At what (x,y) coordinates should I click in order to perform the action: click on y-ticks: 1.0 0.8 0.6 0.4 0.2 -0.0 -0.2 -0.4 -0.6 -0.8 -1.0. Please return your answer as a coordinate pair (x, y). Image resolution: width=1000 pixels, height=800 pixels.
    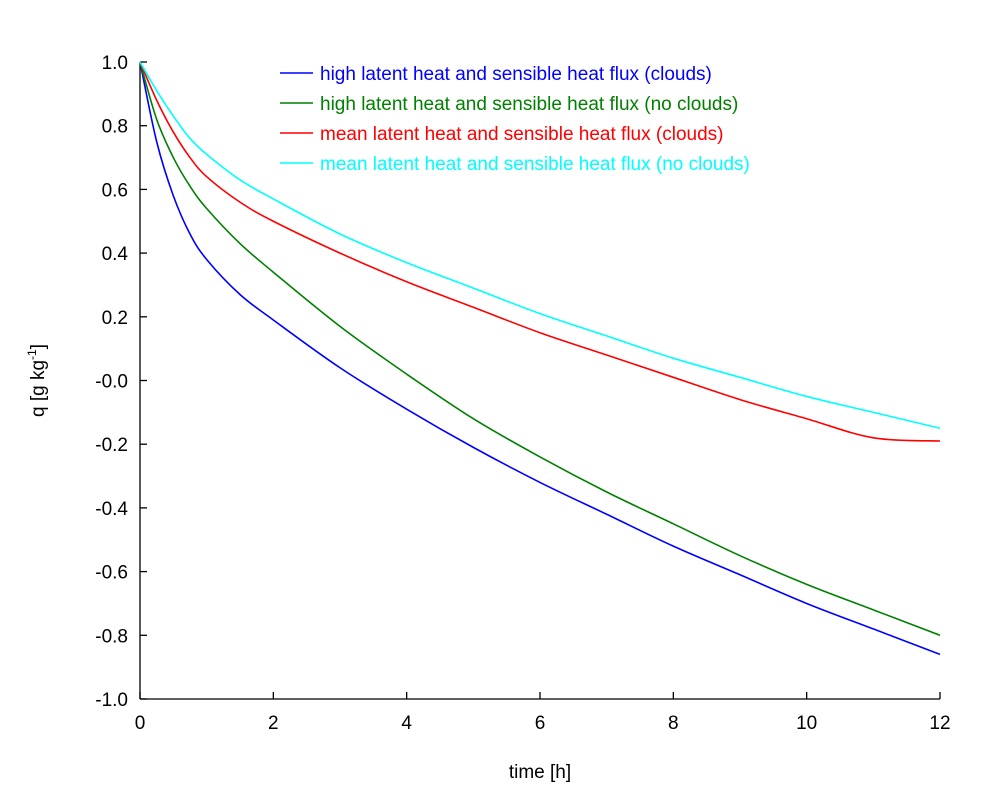
    Looking at the image, I should click on (121, 382).